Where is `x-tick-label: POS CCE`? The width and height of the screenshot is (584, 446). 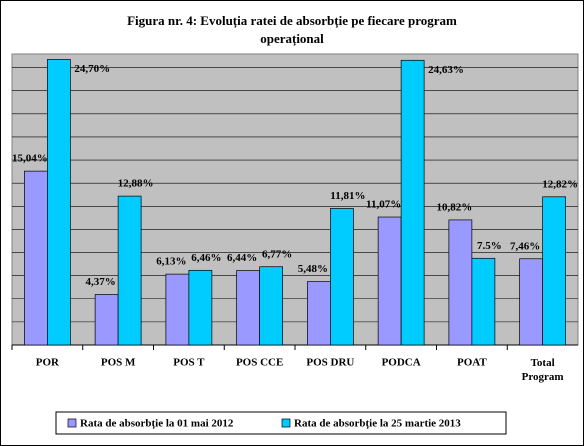
x-tick-label: POS CCE is located at coordinates (259, 363).